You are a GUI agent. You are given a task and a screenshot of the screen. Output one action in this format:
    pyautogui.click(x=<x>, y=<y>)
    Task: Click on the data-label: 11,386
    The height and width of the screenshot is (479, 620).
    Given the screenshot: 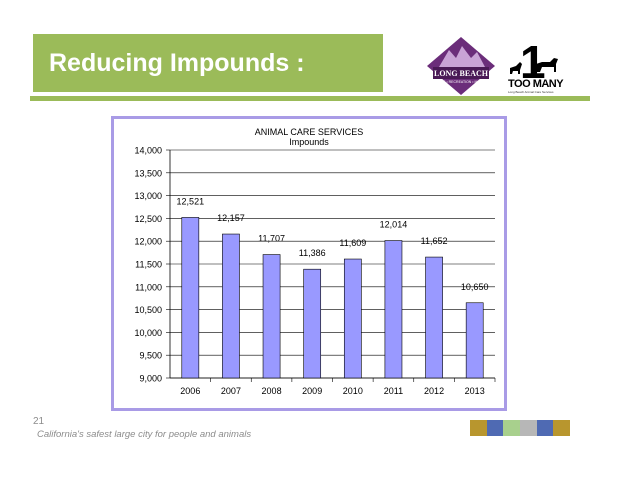 What is the action you would take?
    pyautogui.click(x=312, y=253)
    